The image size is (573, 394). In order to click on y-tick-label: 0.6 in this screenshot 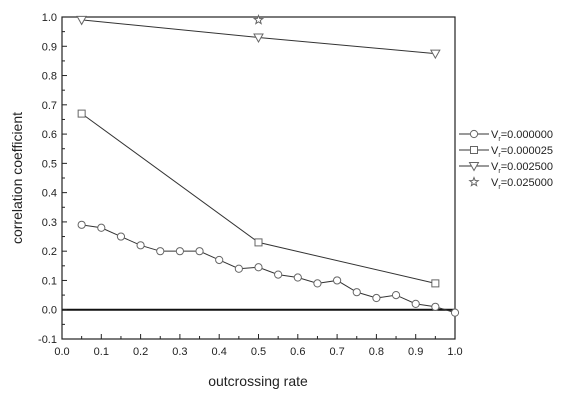, I will do `click(49, 135)`.